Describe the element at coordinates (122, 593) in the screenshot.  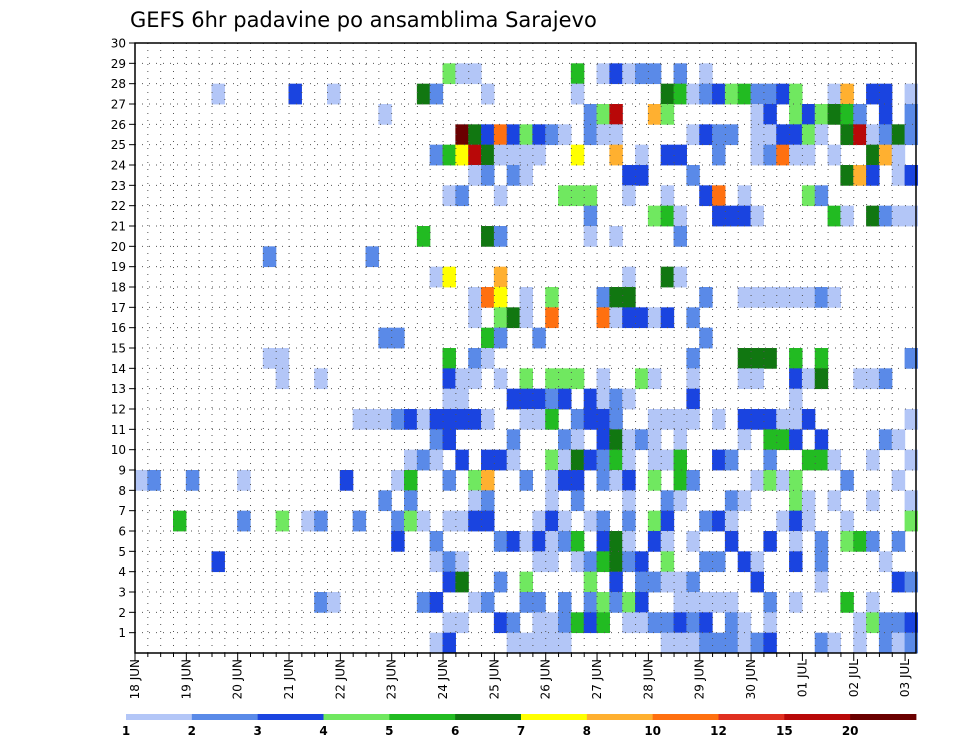
I see `y-tick-label: 3` at that location.